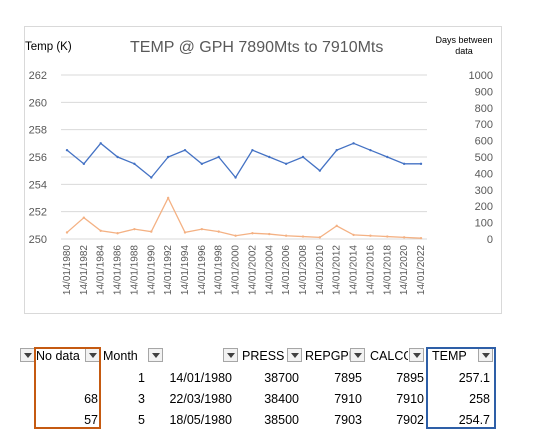 The height and width of the screenshot is (431, 533). Describe the element at coordinates (243, 160) in the screenshot. I see `temp-series-line` at that location.